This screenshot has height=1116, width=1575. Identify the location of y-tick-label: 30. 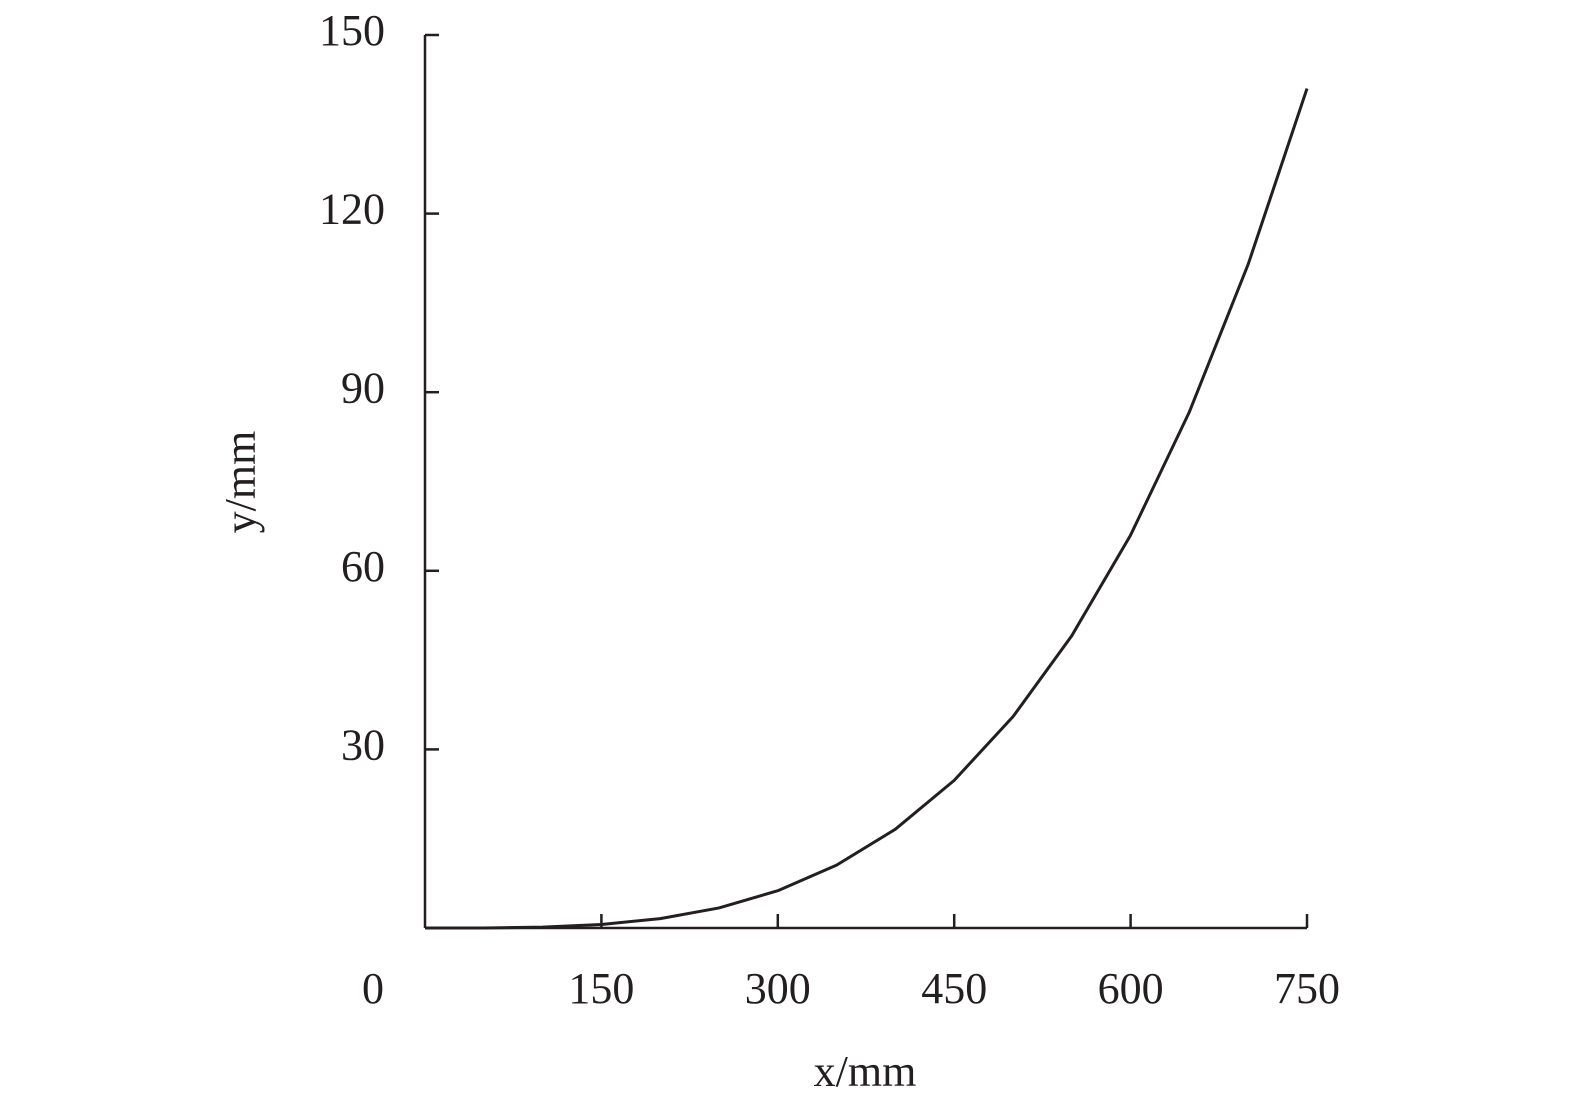
(363, 744).